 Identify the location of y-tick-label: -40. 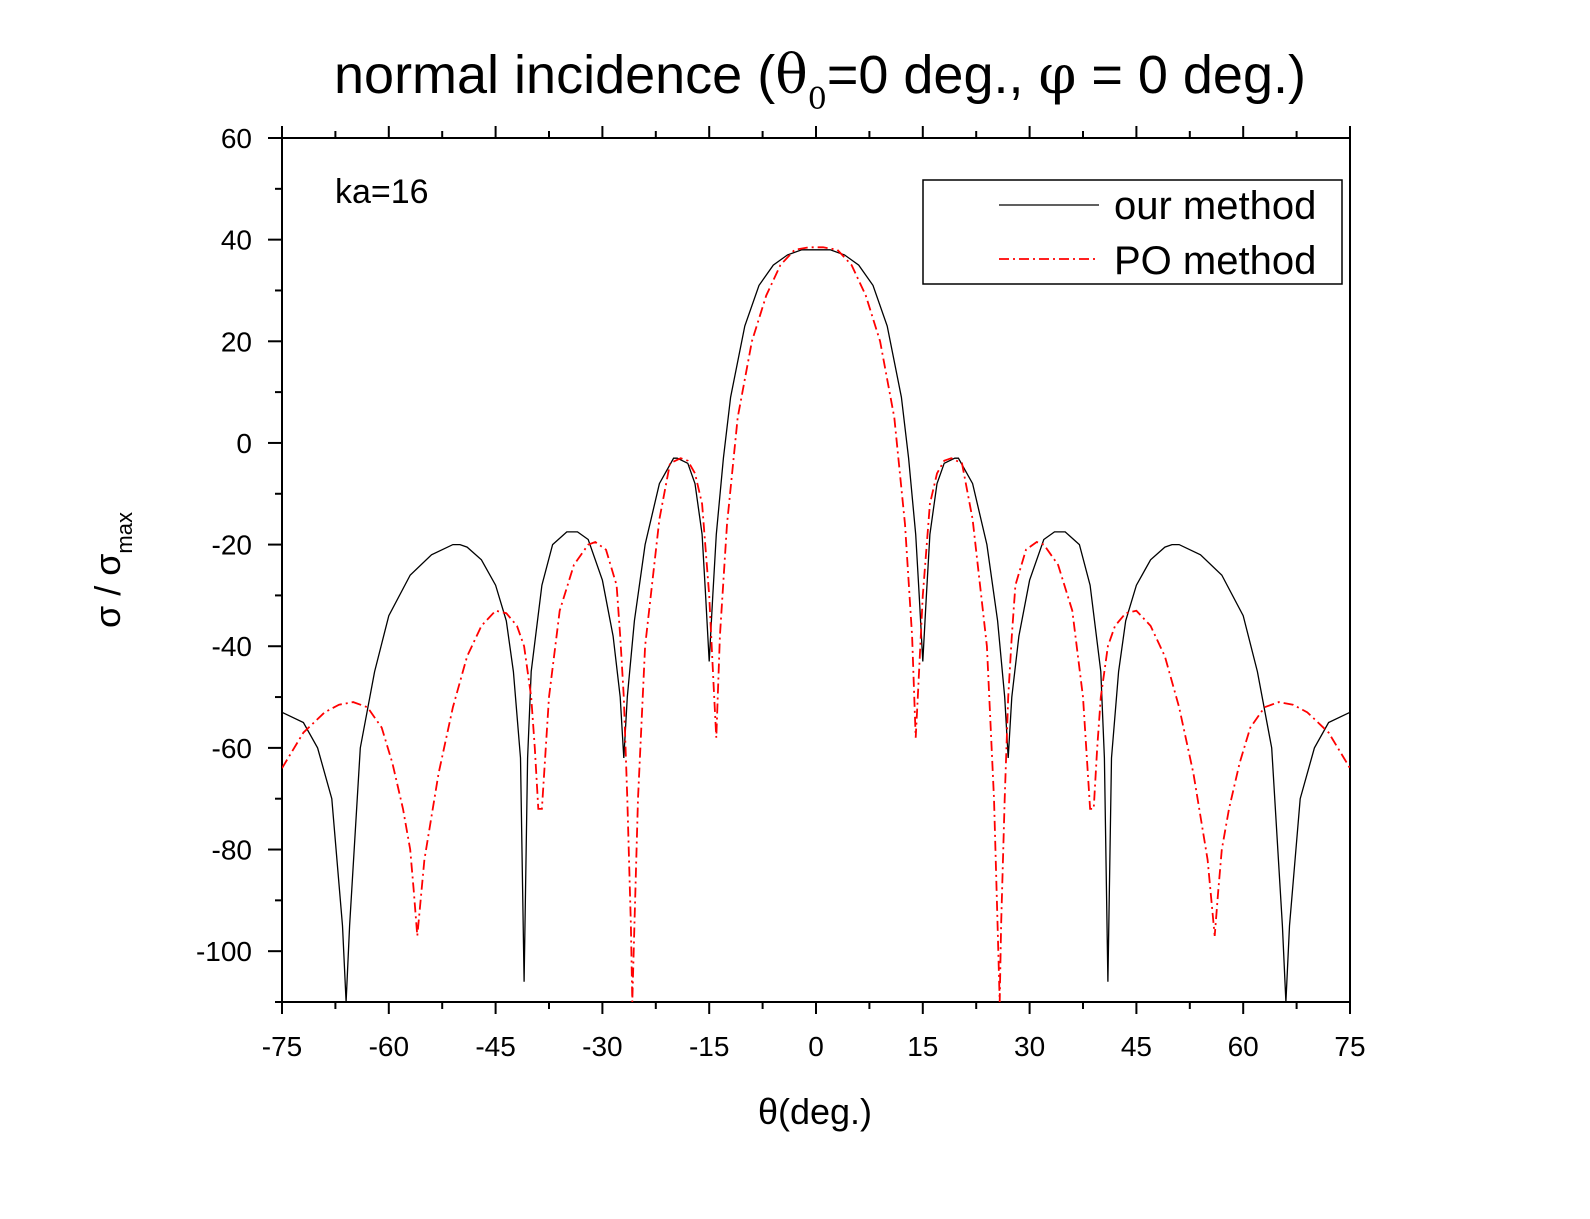
(232, 646).